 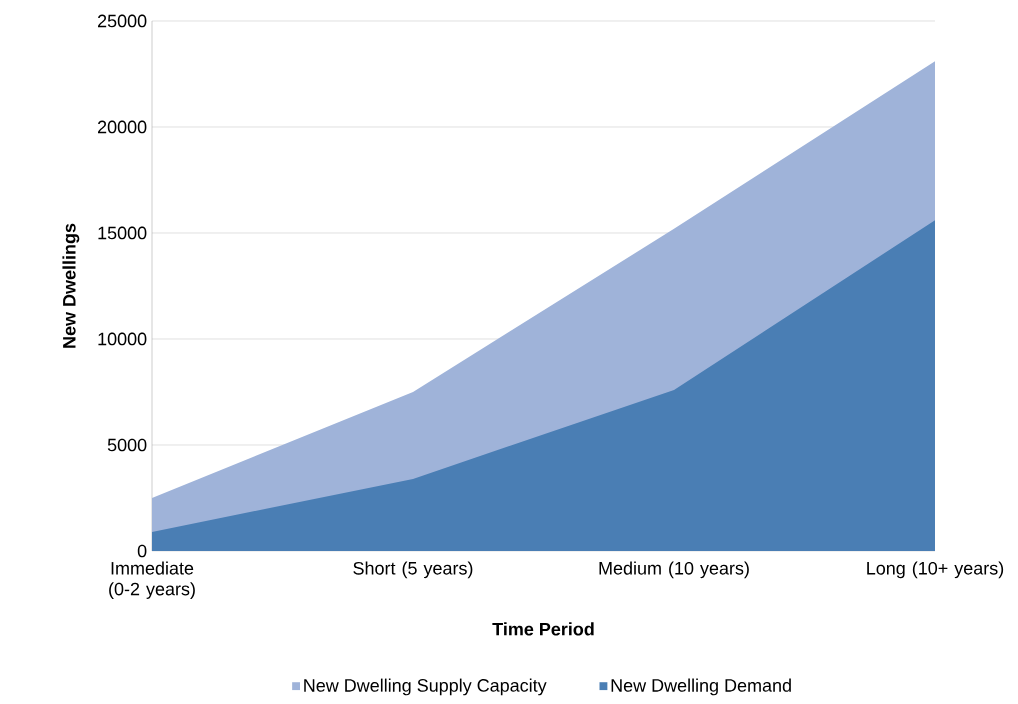 What do you see at coordinates (152, 580) in the screenshot?
I see `x-tick-label: Immediate (0-2 years)` at bounding box center [152, 580].